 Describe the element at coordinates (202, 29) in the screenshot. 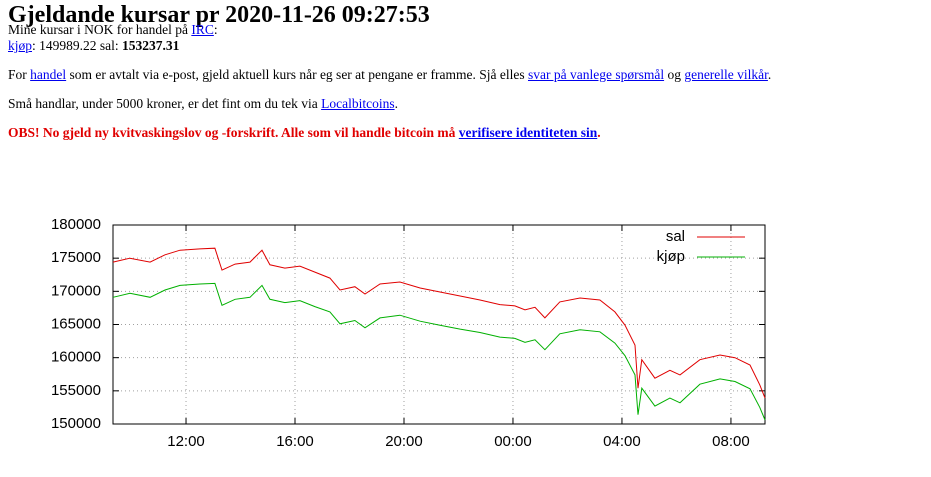

I see `link: IRC` at that location.